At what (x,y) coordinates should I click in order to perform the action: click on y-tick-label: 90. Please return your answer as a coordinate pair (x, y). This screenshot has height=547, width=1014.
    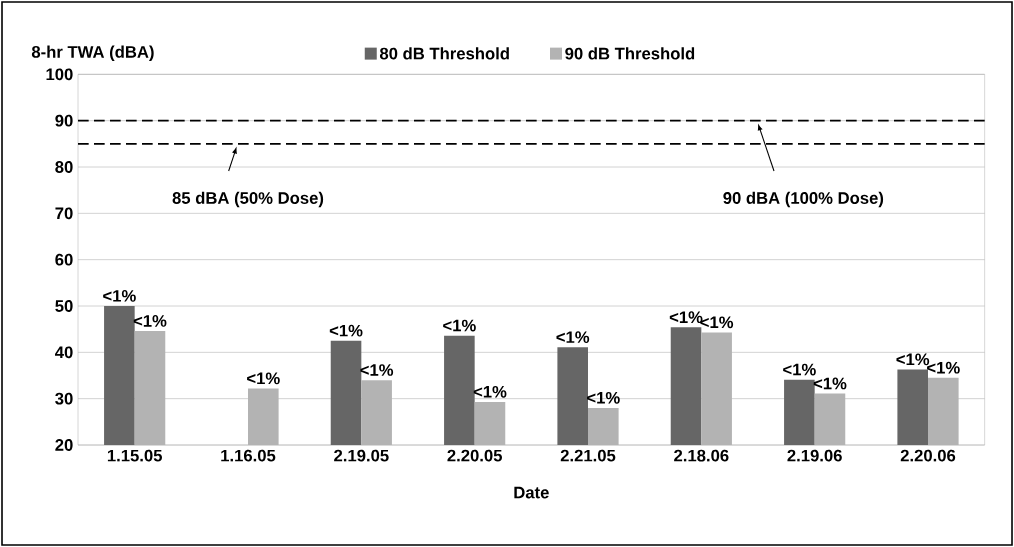
    Looking at the image, I should click on (64, 120).